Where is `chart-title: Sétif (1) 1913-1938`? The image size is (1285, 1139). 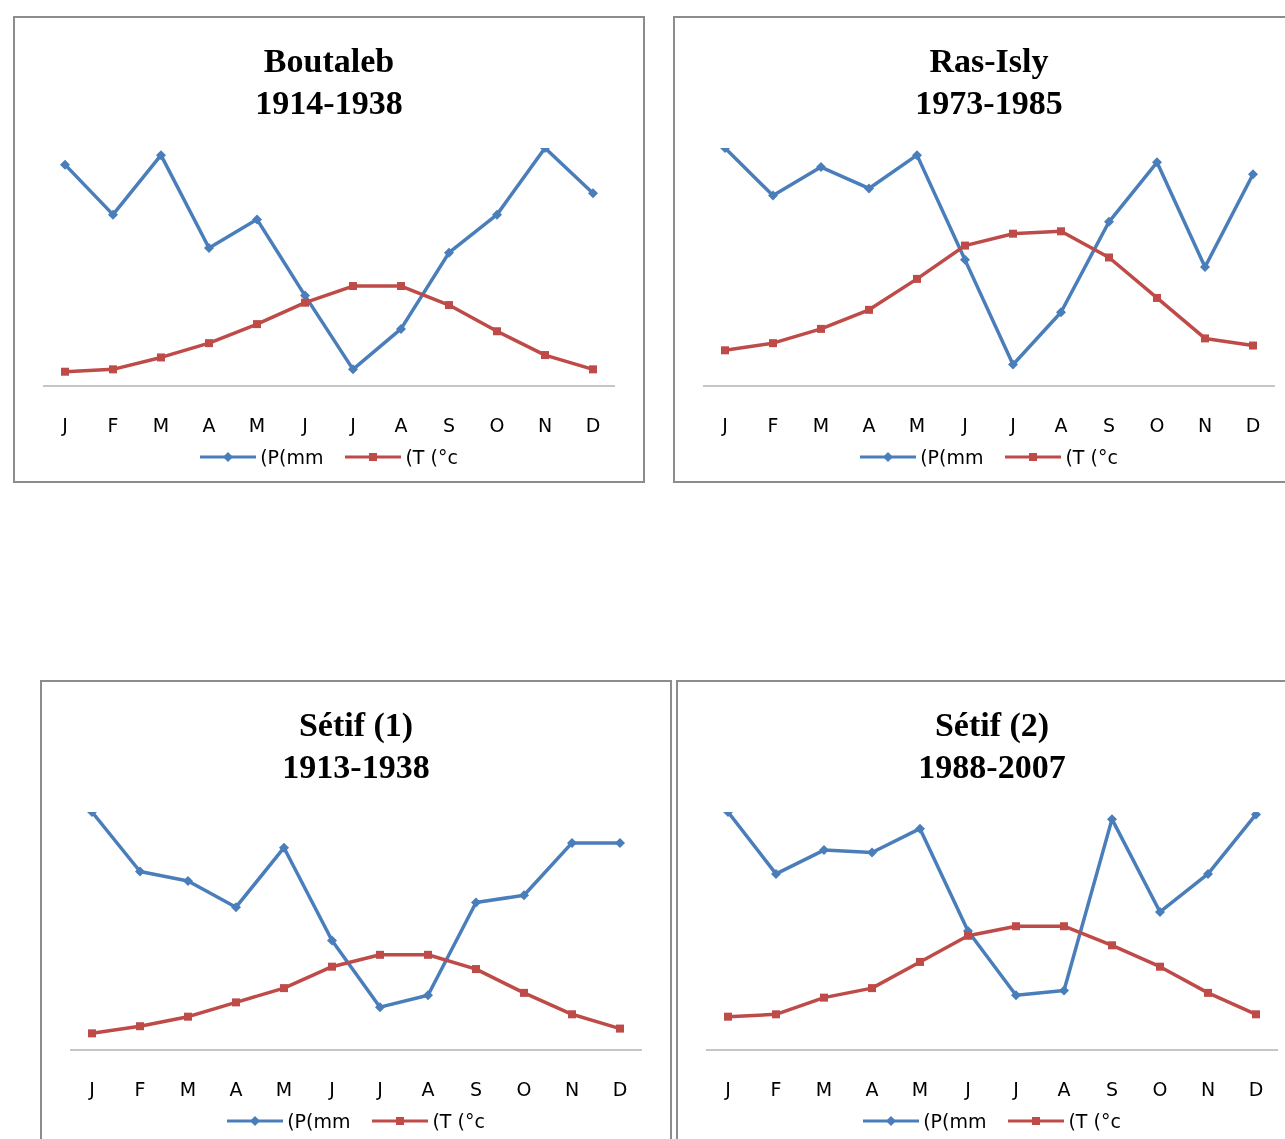
chart-title: Sétif (1) 1913-1938 is located at coordinates (356, 746).